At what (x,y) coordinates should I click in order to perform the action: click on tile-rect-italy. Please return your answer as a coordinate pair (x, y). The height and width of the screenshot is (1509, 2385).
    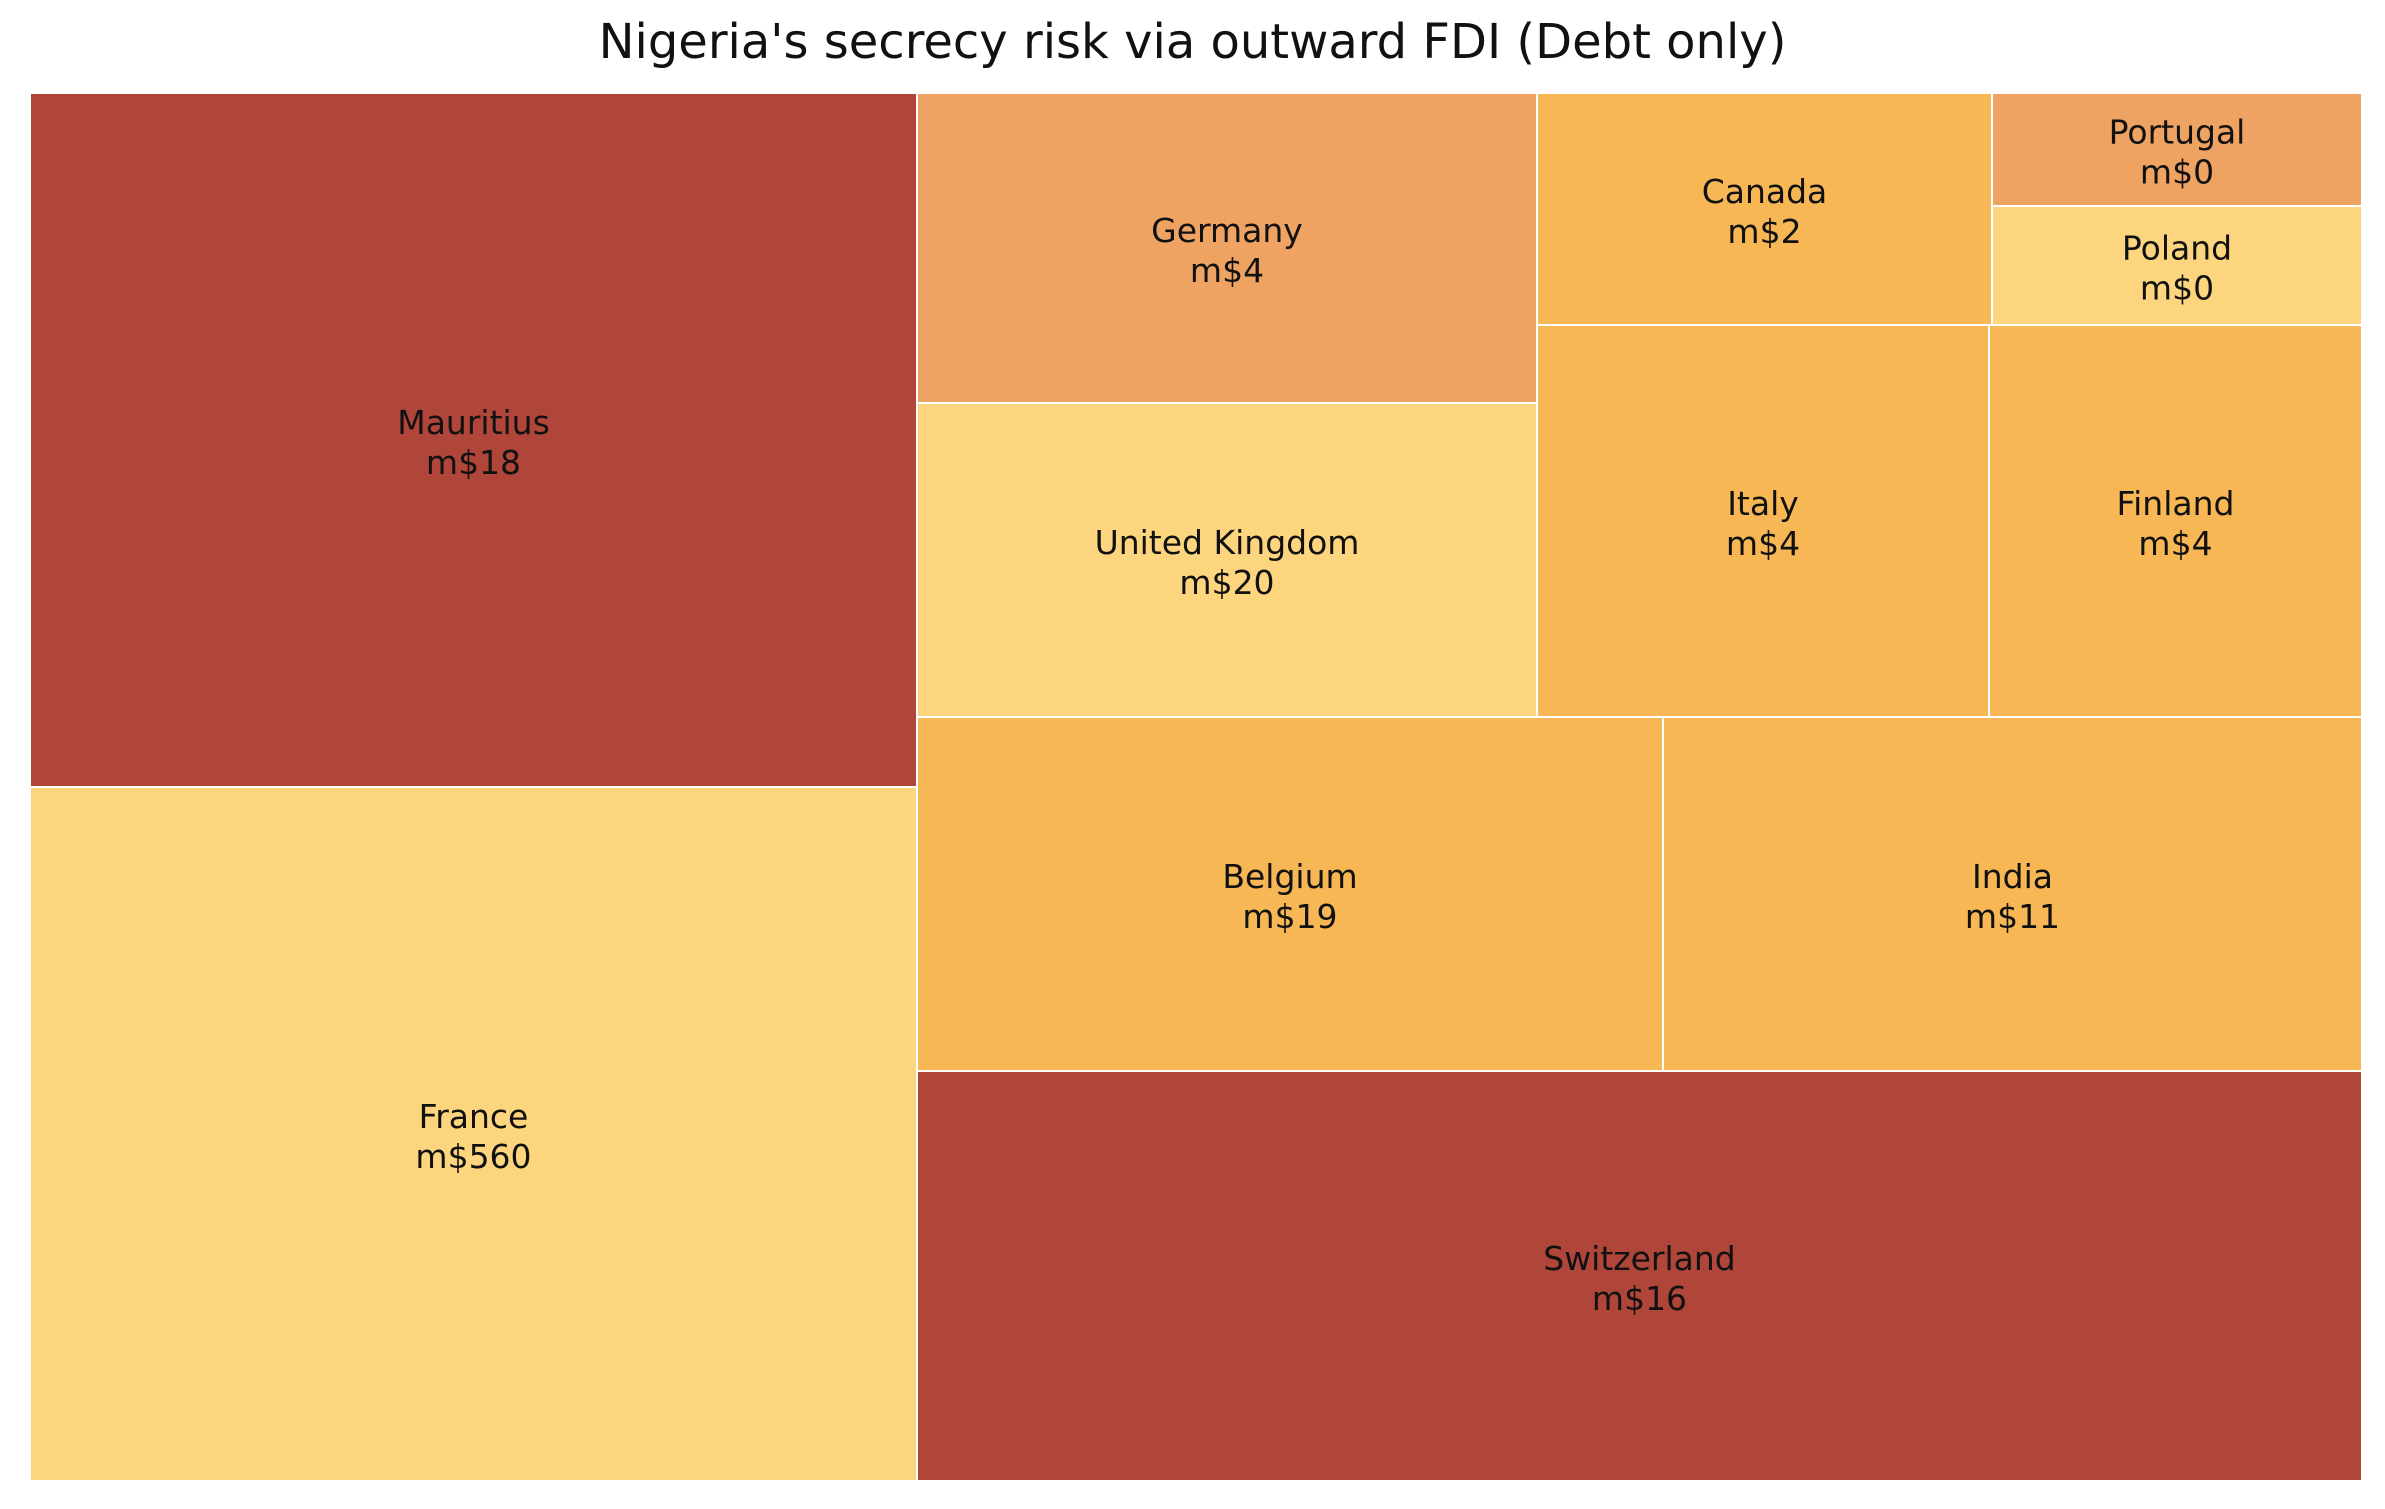
    Looking at the image, I should click on (1763, 521).